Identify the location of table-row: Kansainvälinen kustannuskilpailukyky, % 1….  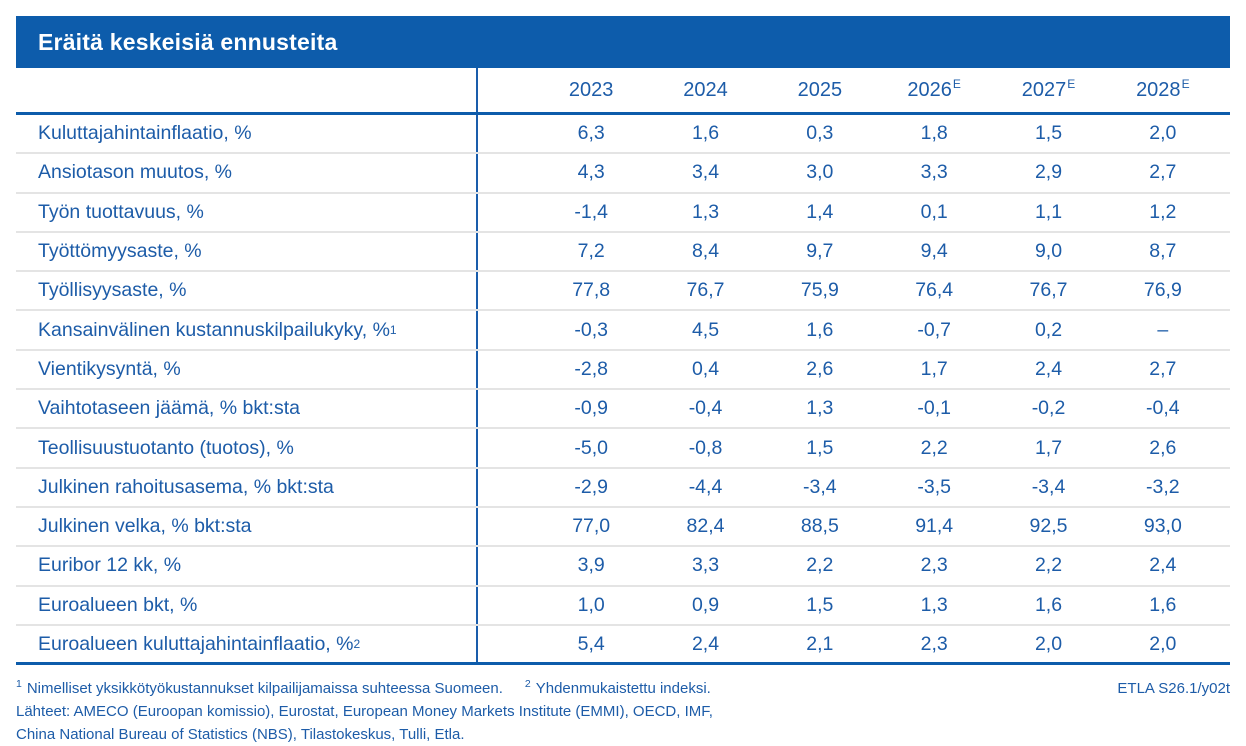
(623, 331).